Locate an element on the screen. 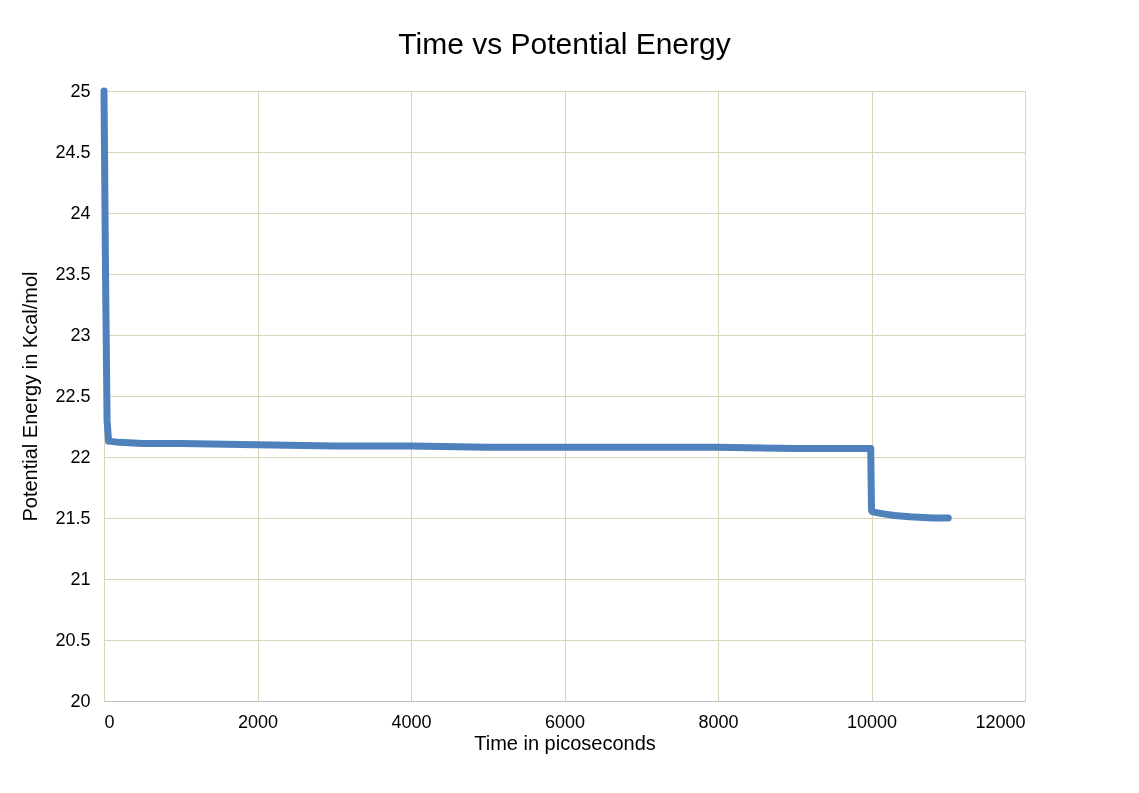  y-tick-label: 25 is located at coordinates (80, 90).